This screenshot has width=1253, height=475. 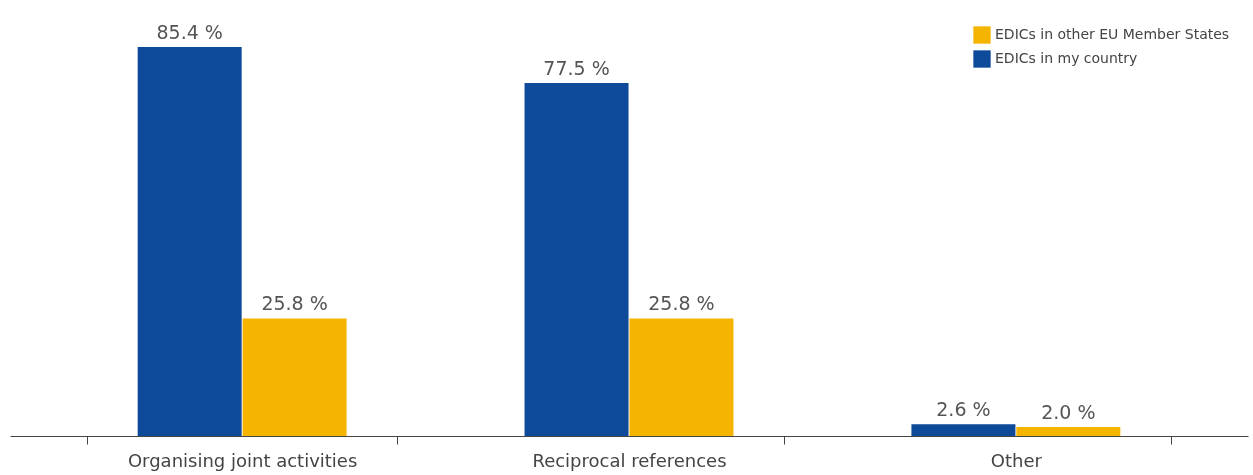 I want to click on x-tick-label: Reciprocal references, so click(x=629, y=460).